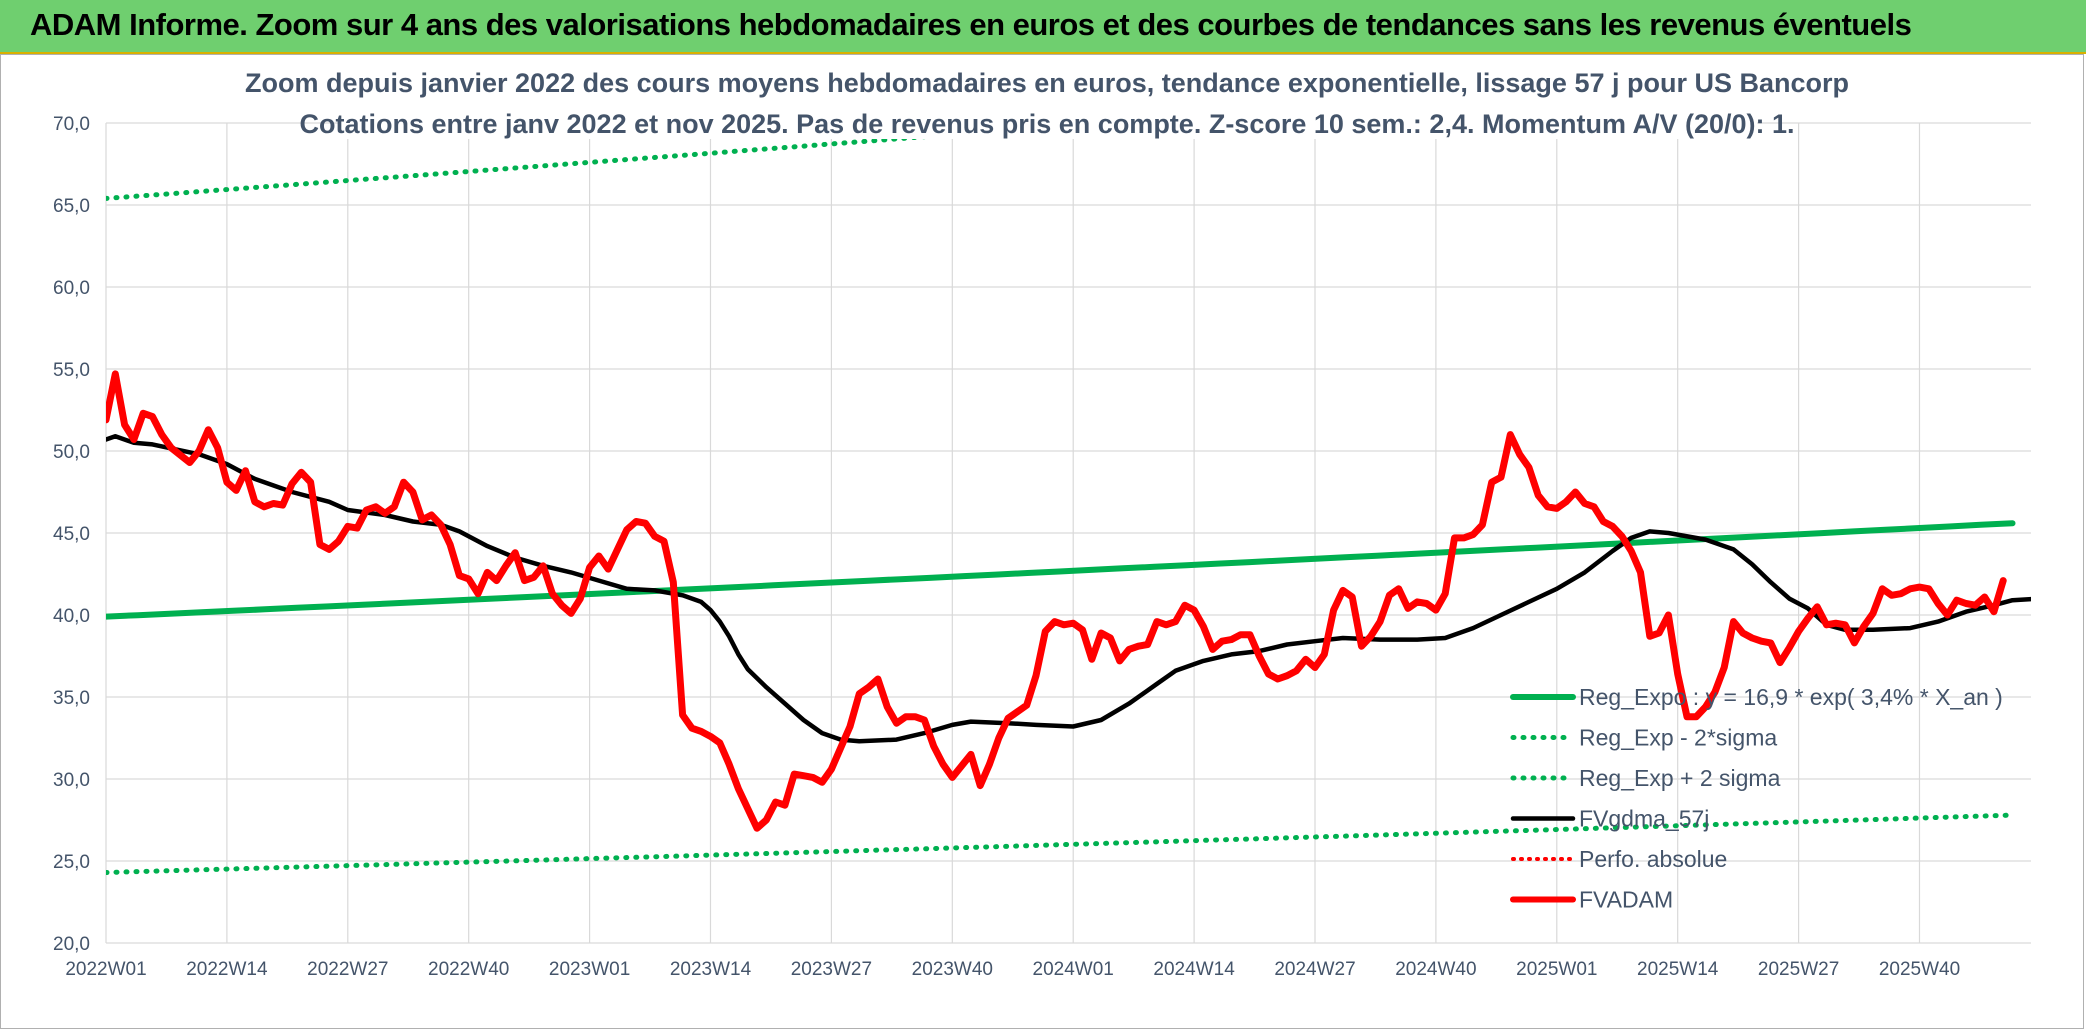  I want to click on y-tick-label: 40,0, so click(71, 616).